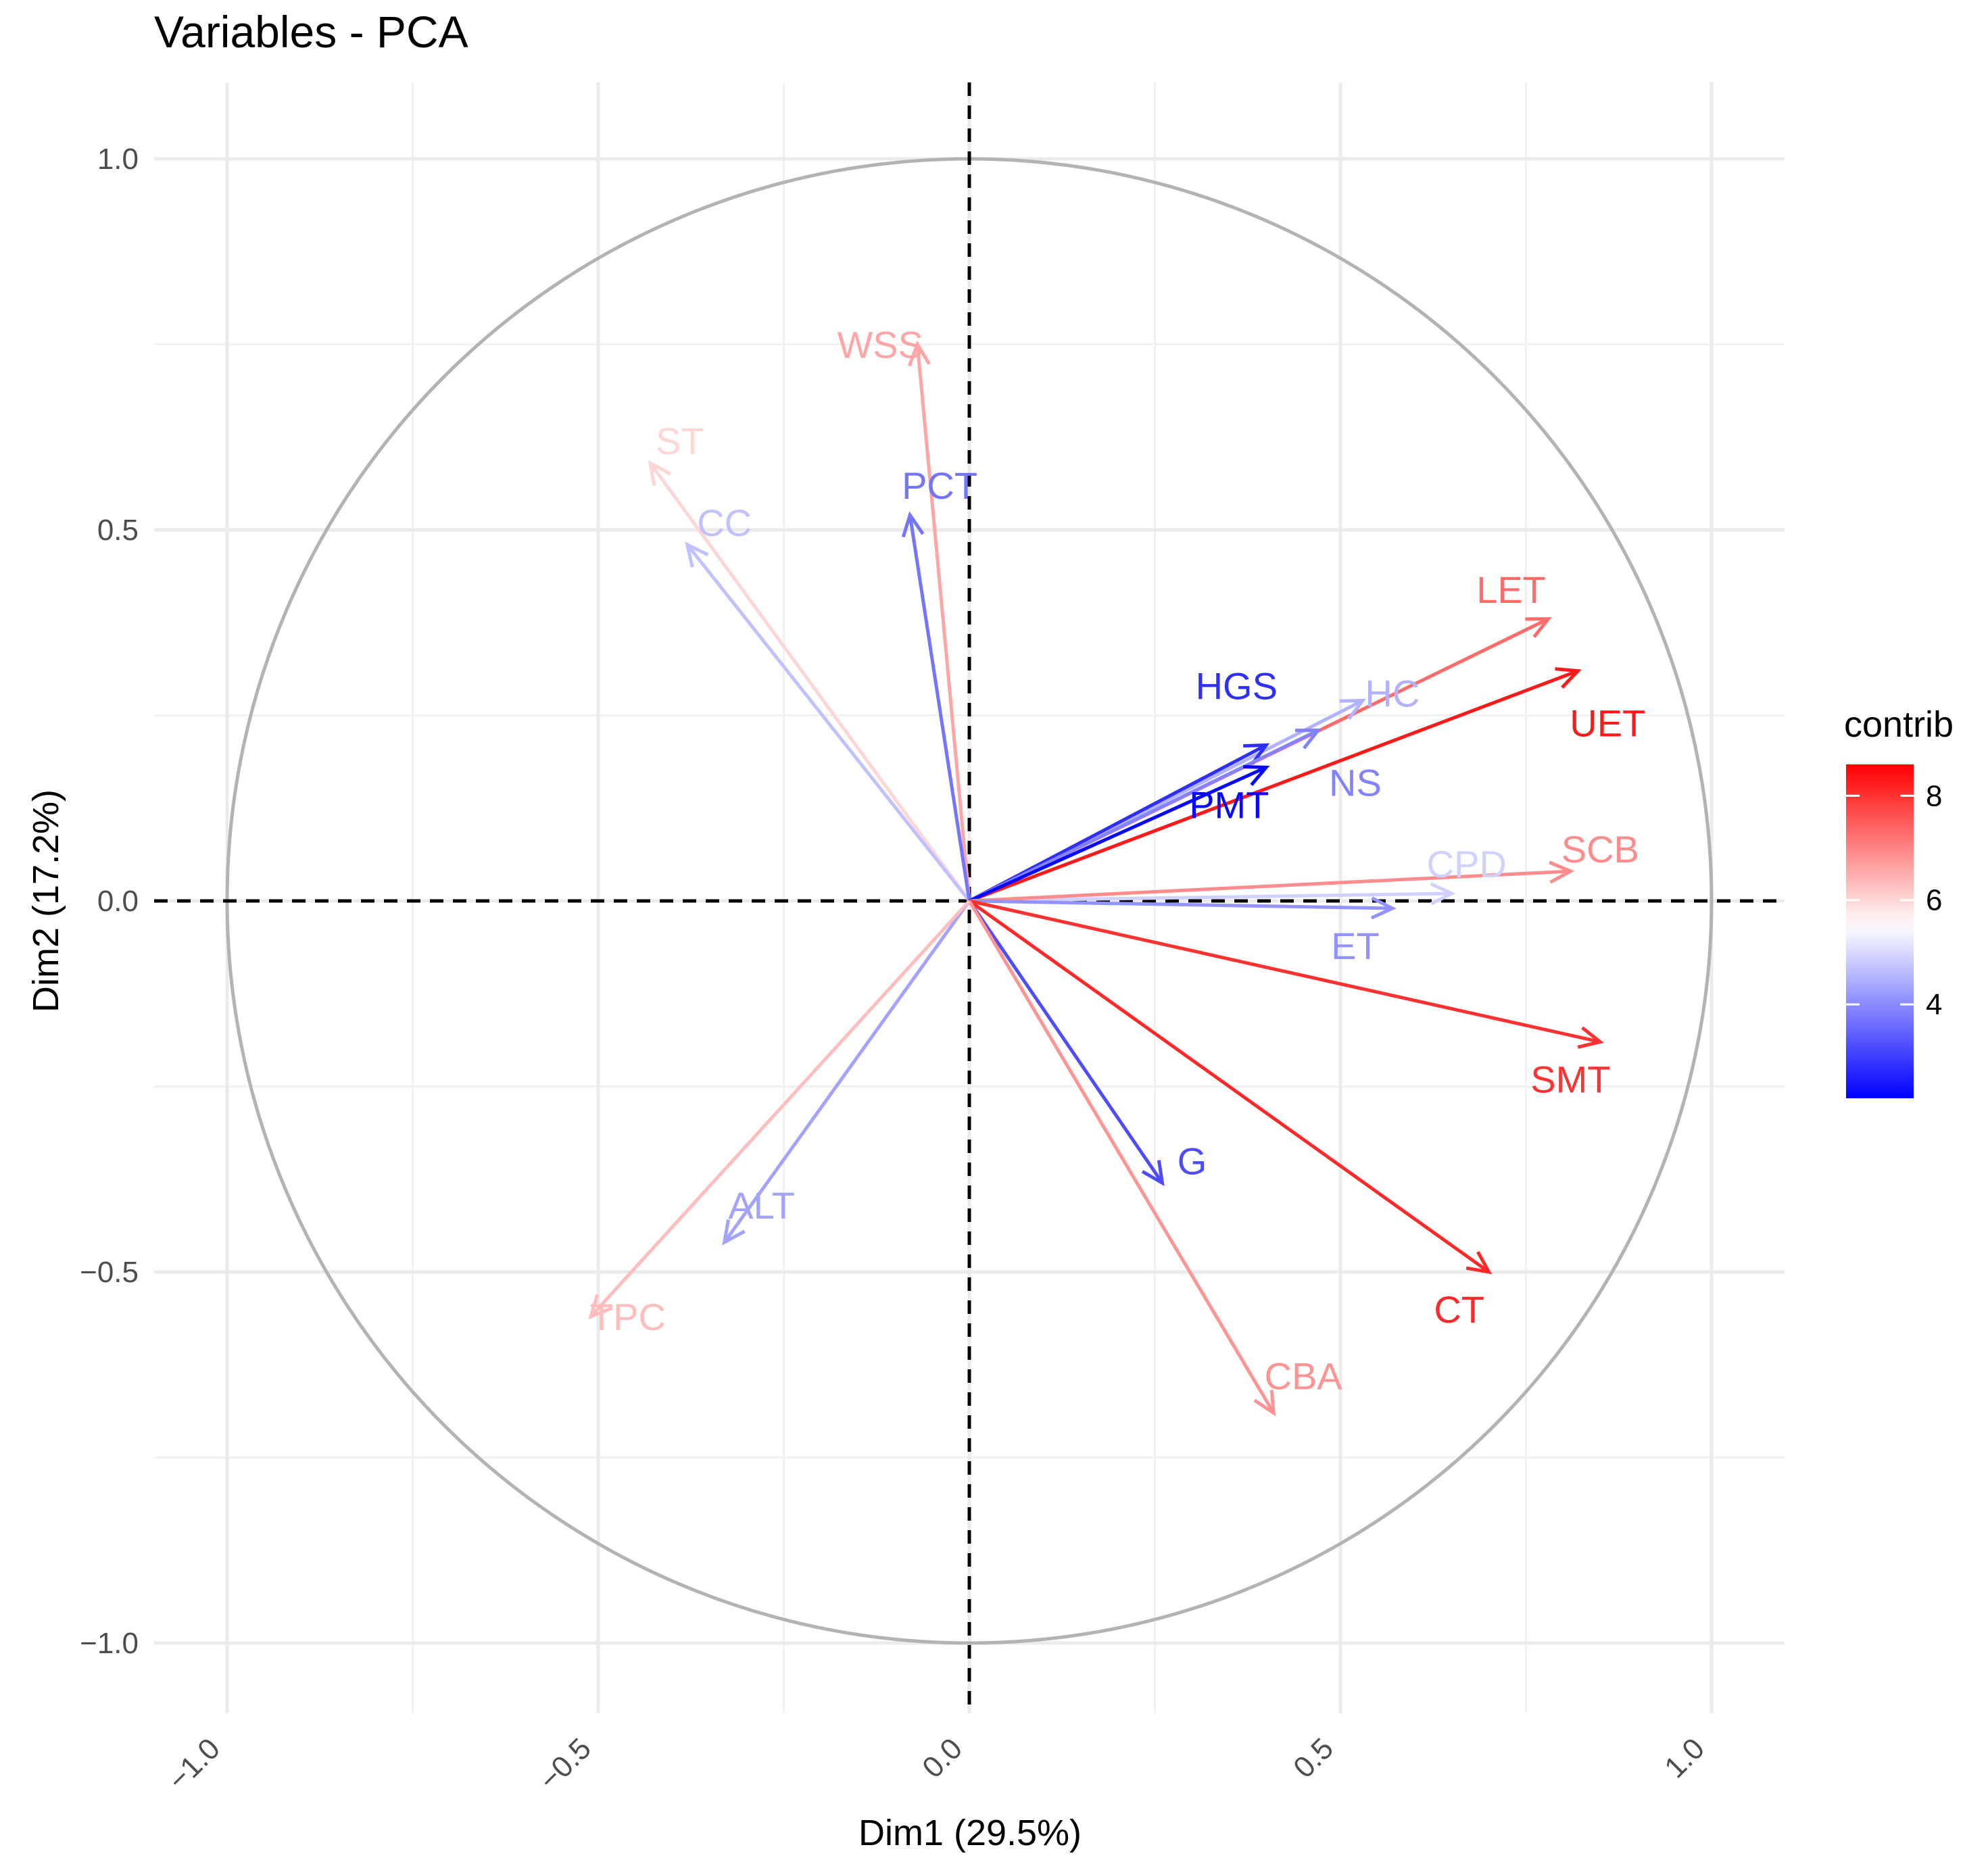 This screenshot has width=1988, height=1862. Describe the element at coordinates (880, 345) in the screenshot. I see `label-wss: WSS` at that location.